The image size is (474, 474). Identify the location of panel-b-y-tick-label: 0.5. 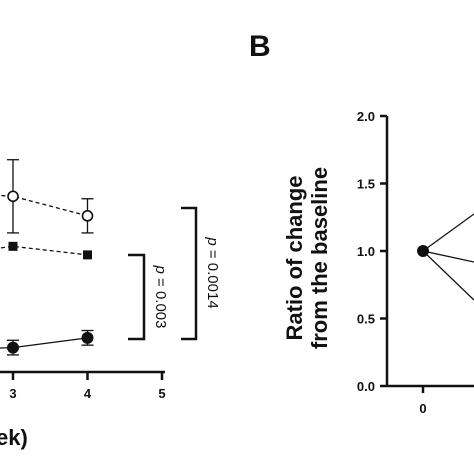
(366, 319).